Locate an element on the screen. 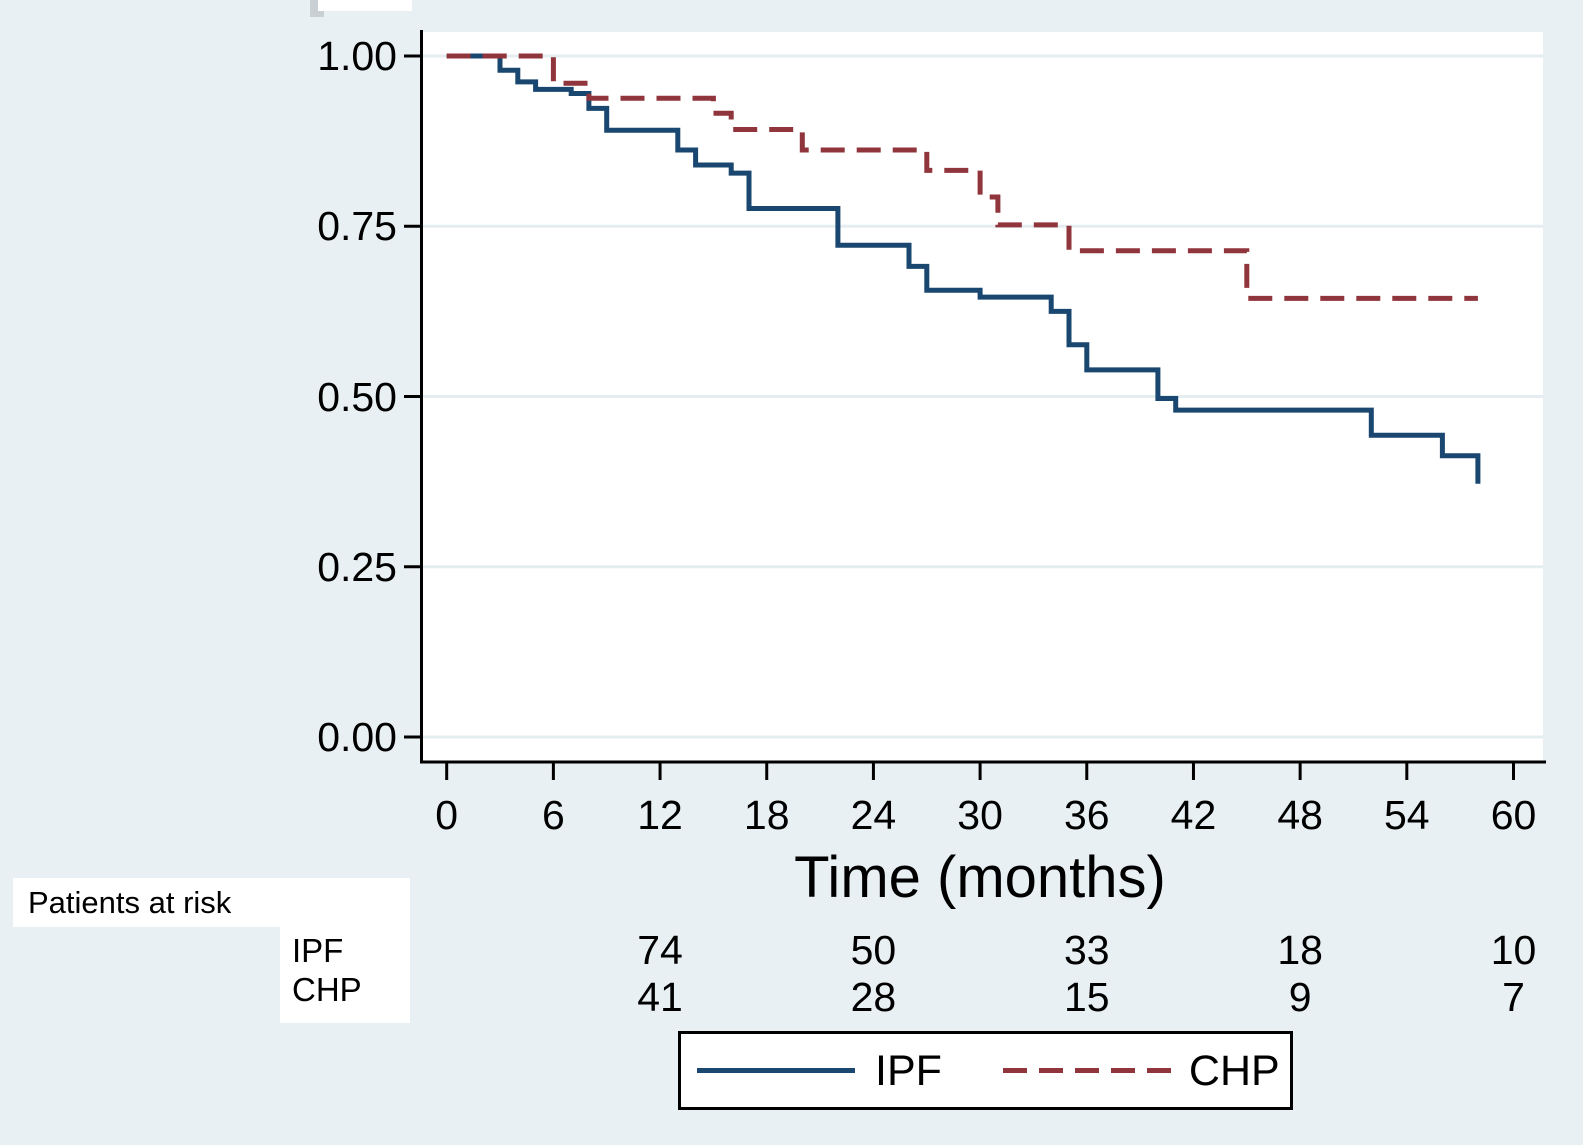 The height and width of the screenshot is (1145, 1583). patients-at-risk-title: Patients at risk is located at coordinates (130, 902).